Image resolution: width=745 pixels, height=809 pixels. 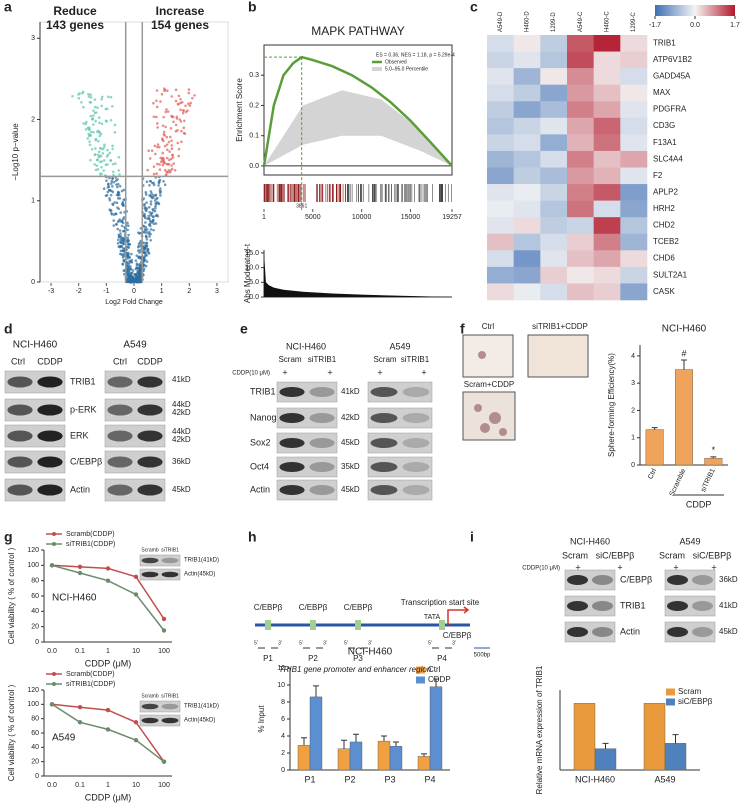 I want to click on x-tick-label: 100, so click(x=164, y=651).